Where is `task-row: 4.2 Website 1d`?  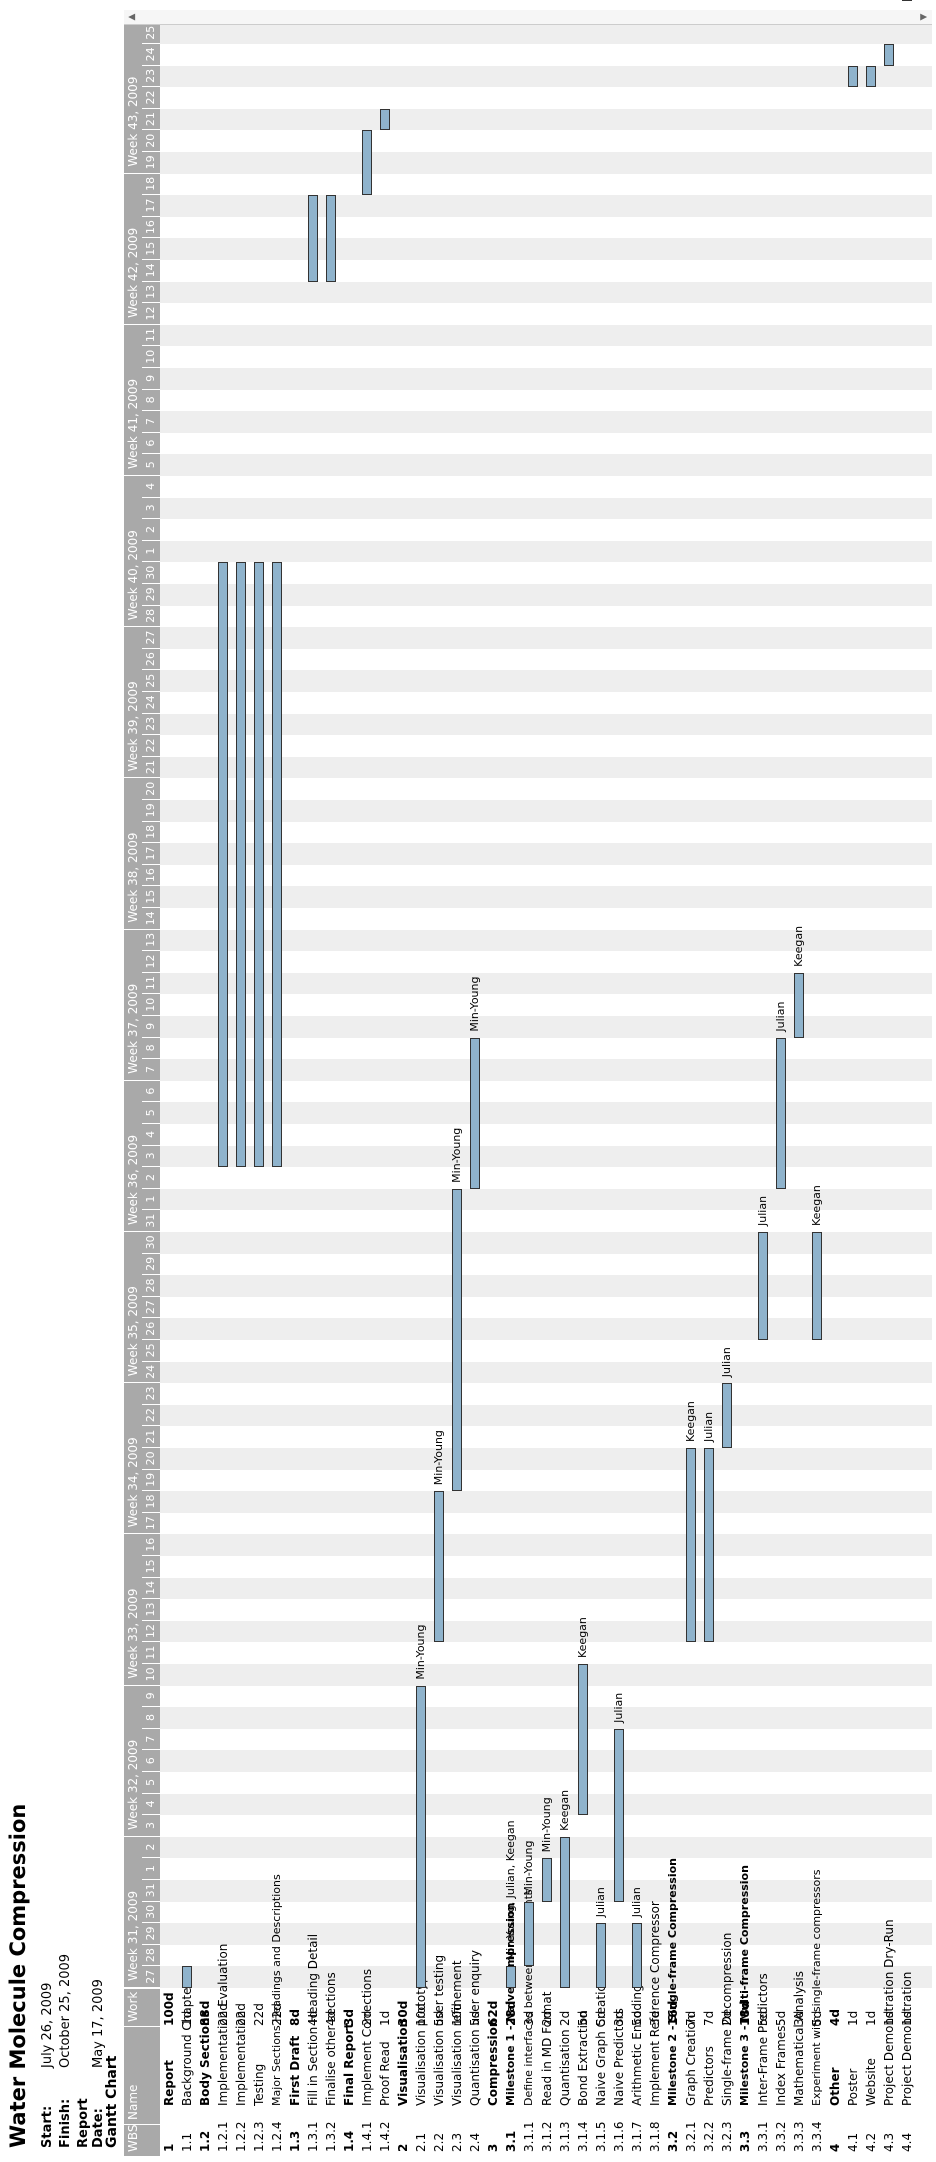 task-row: 4.2 Website 1d is located at coordinates (871, 1091).